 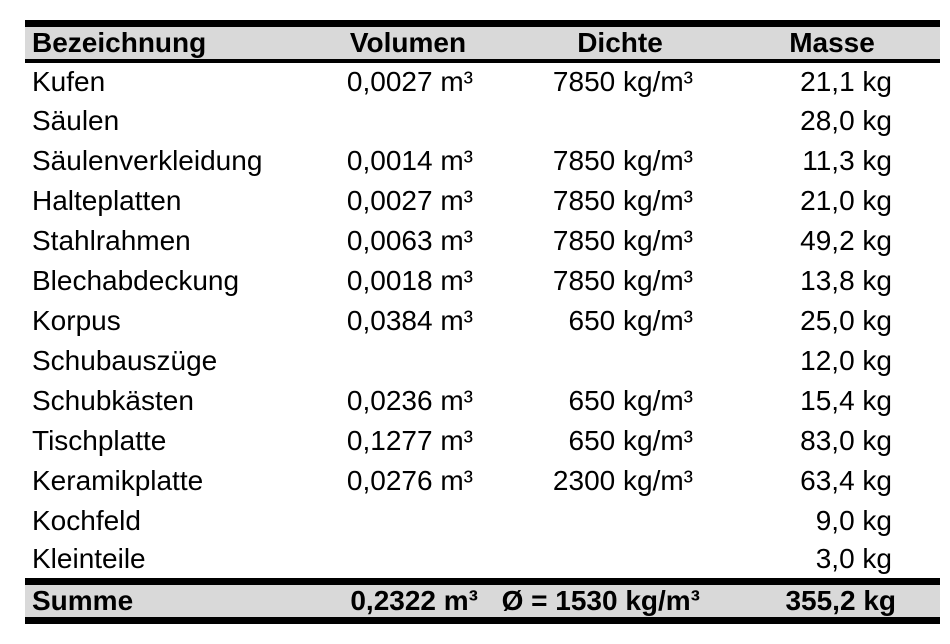 I want to click on table-cell-volumen: 0,0276 m³, so click(x=409, y=480).